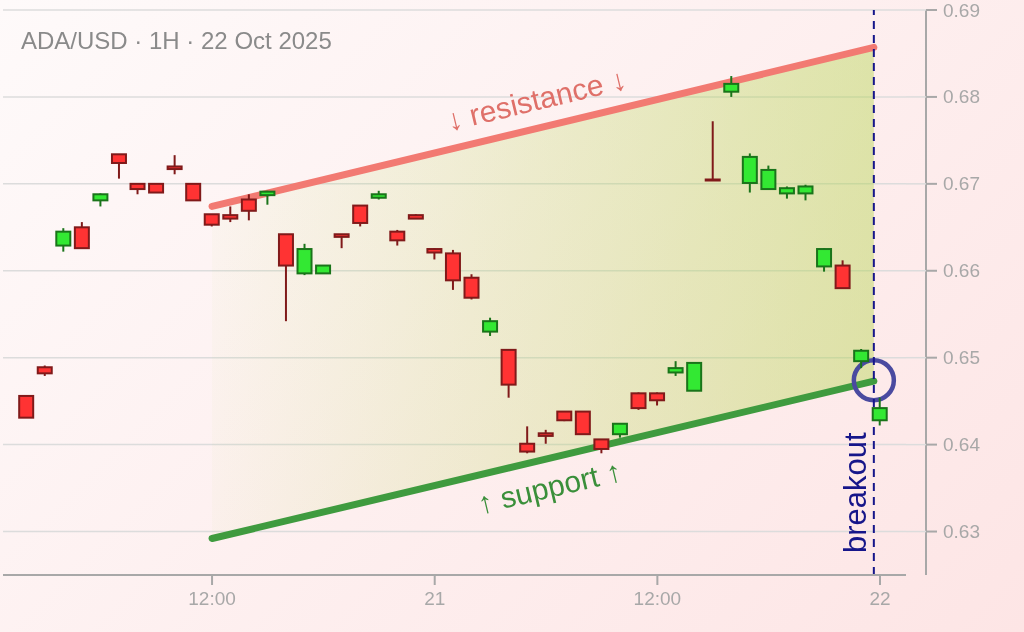  I want to click on y-tick-label: 0.64, so click(962, 445).